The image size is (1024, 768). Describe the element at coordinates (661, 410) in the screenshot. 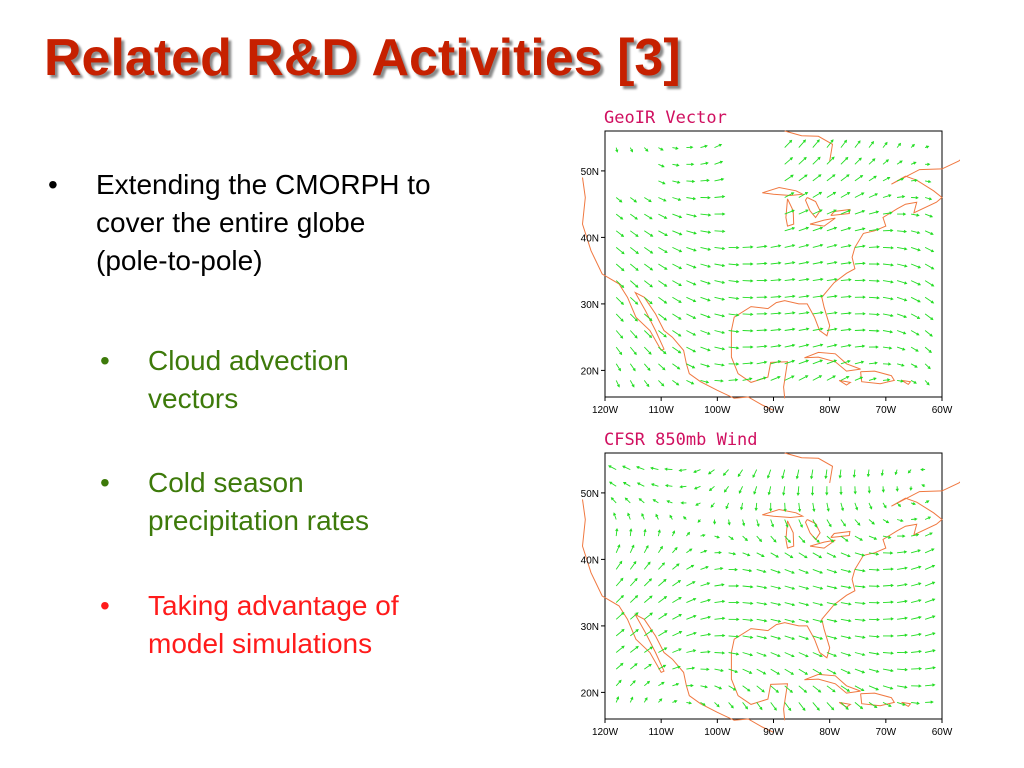

I see `lon-tick-label: 110W` at that location.